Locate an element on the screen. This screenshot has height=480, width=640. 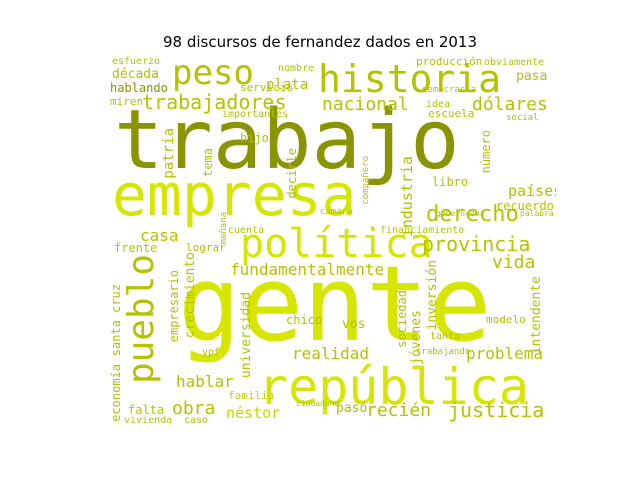
word-produccion: producción is located at coordinates (449, 62).